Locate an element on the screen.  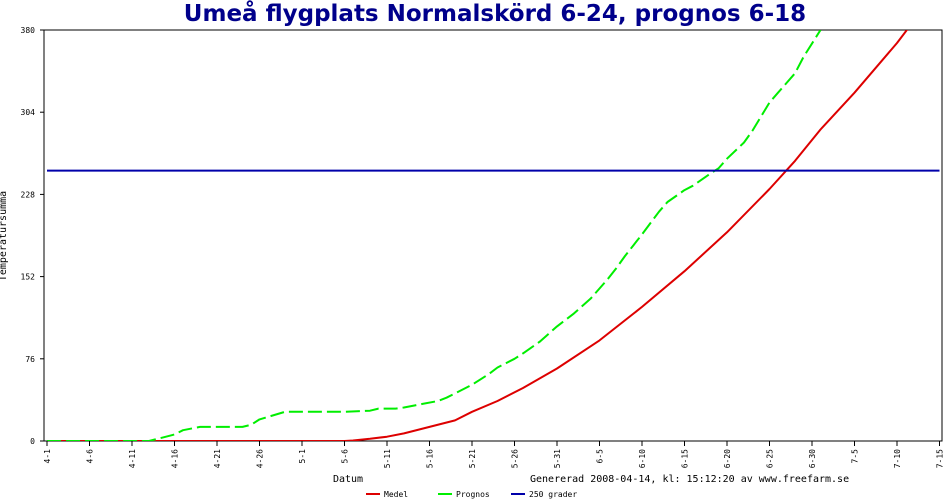
x-tick-label: 5-16 is located at coordinates (430, 458).